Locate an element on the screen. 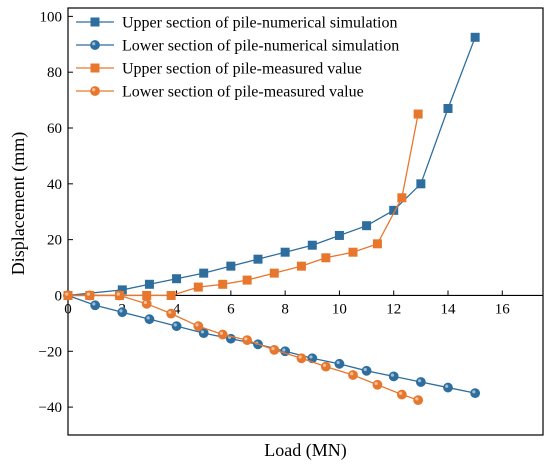  y-tick-label: 60 is located at coordinates (54, 129).